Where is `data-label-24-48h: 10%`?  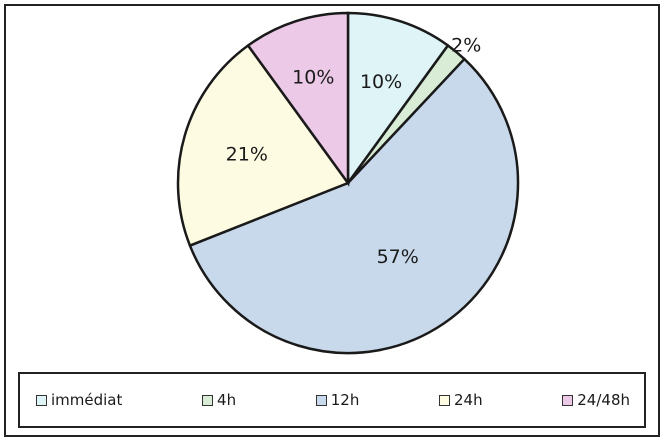 data-label-24-48h: 10% is located at coordinates (313, 77).